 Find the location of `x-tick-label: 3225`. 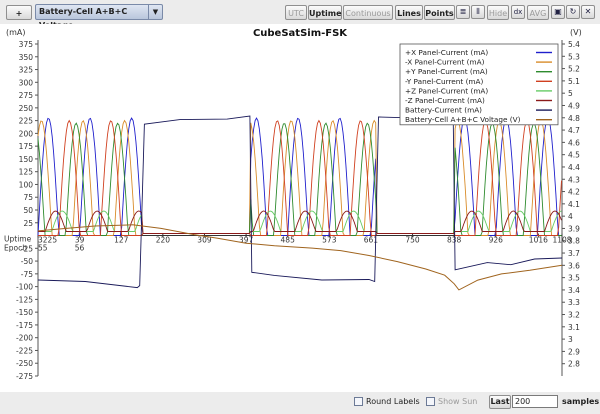

x-tick-label: 3225 is located at coordinates (47, 240).